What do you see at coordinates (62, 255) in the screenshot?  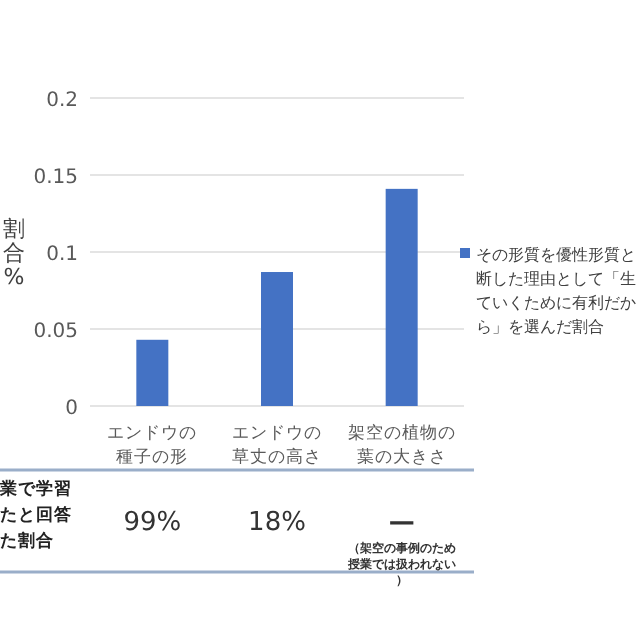 I see `y-tick-label: 0.1` at bounding box center [62, 255].